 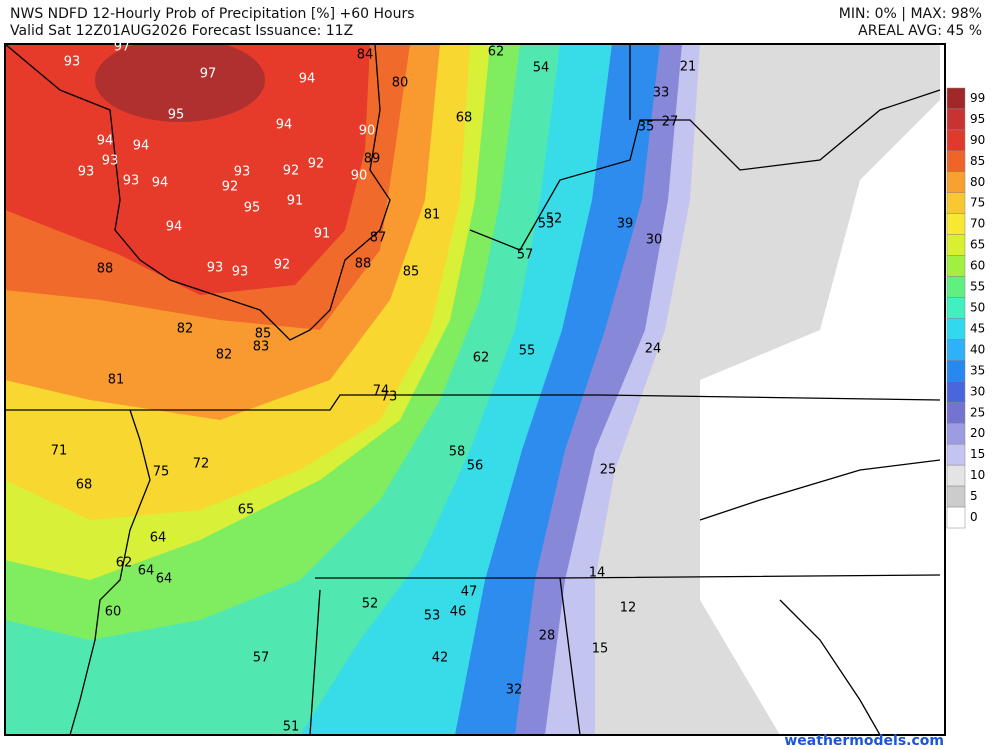 I want to click on colorbar-label: 15, so click(x=977, y=454).